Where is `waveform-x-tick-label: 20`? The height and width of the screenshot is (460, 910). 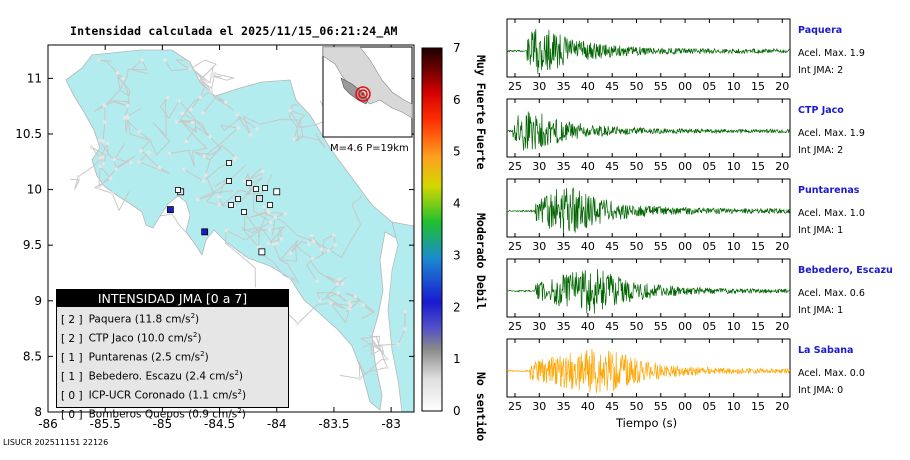
waveform-x-tick-label: 20 is located at coordinates (782, 86).